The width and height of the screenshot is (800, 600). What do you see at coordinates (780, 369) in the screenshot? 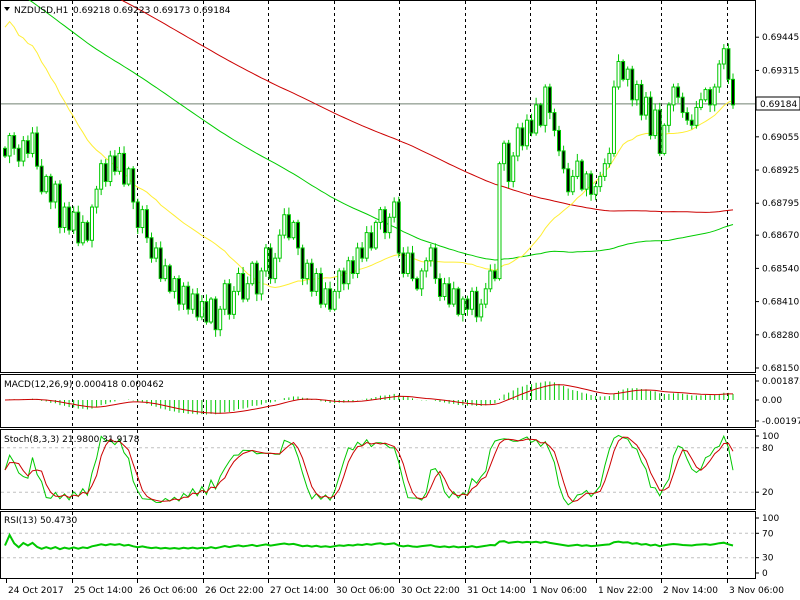
I see `y-axis-label: 0.68150` at bounding box center [780, 369].